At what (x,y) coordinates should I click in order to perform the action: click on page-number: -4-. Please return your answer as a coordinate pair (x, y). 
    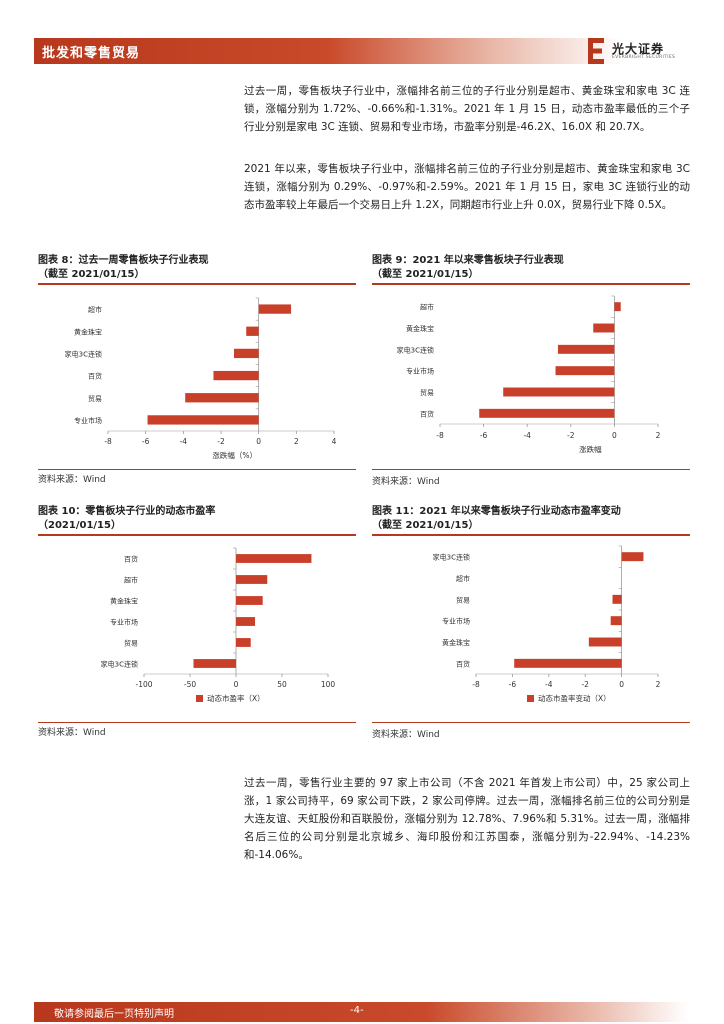
    Looking at the image, I should click on (357, 1010).